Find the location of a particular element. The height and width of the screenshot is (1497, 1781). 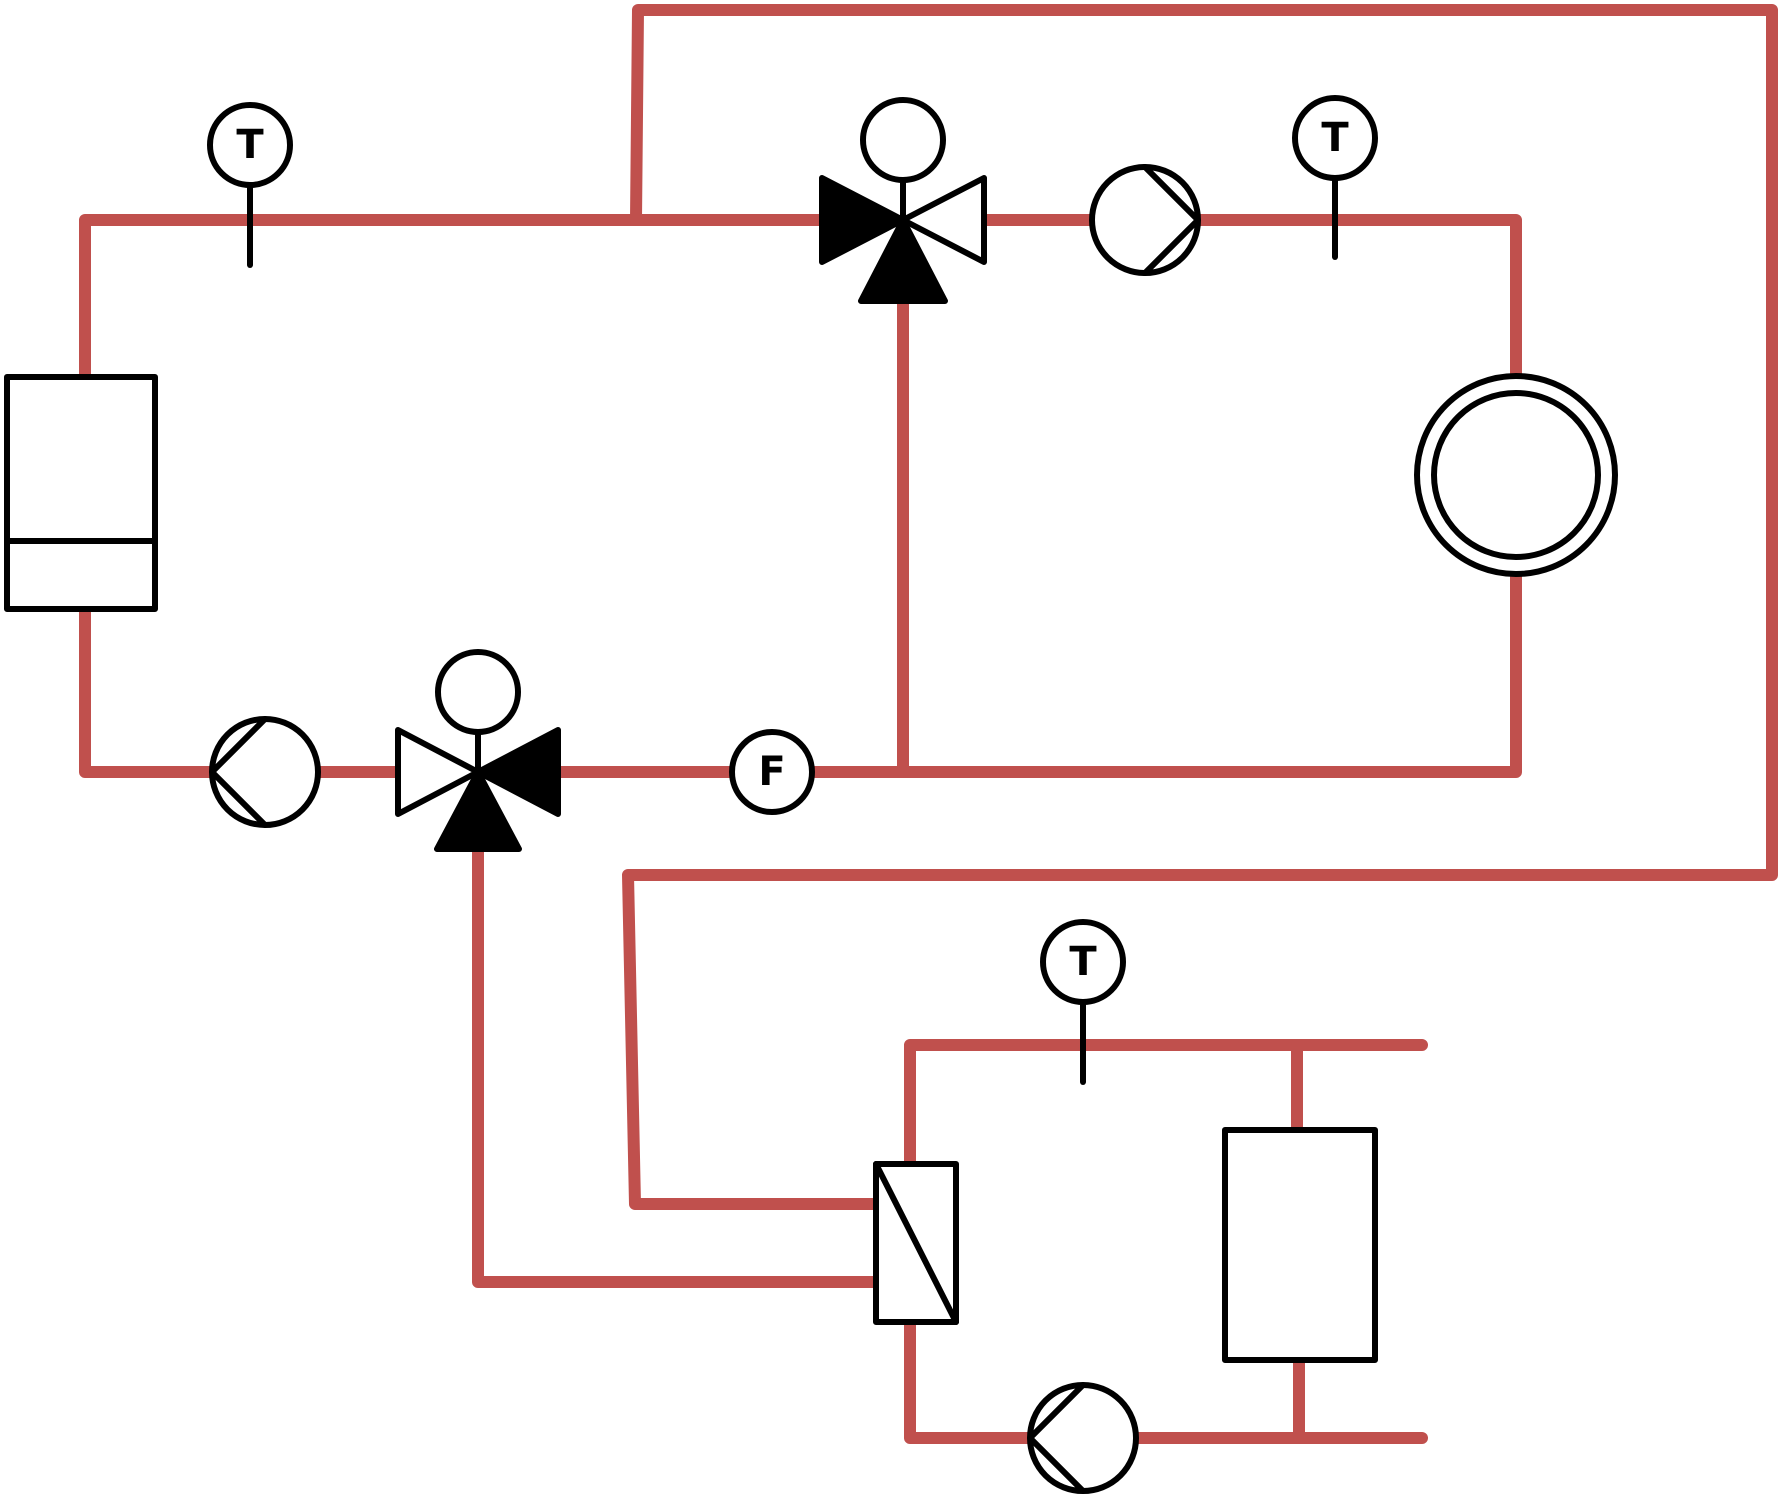

pipe-boiler-supply is located at coordinates (360, 297).